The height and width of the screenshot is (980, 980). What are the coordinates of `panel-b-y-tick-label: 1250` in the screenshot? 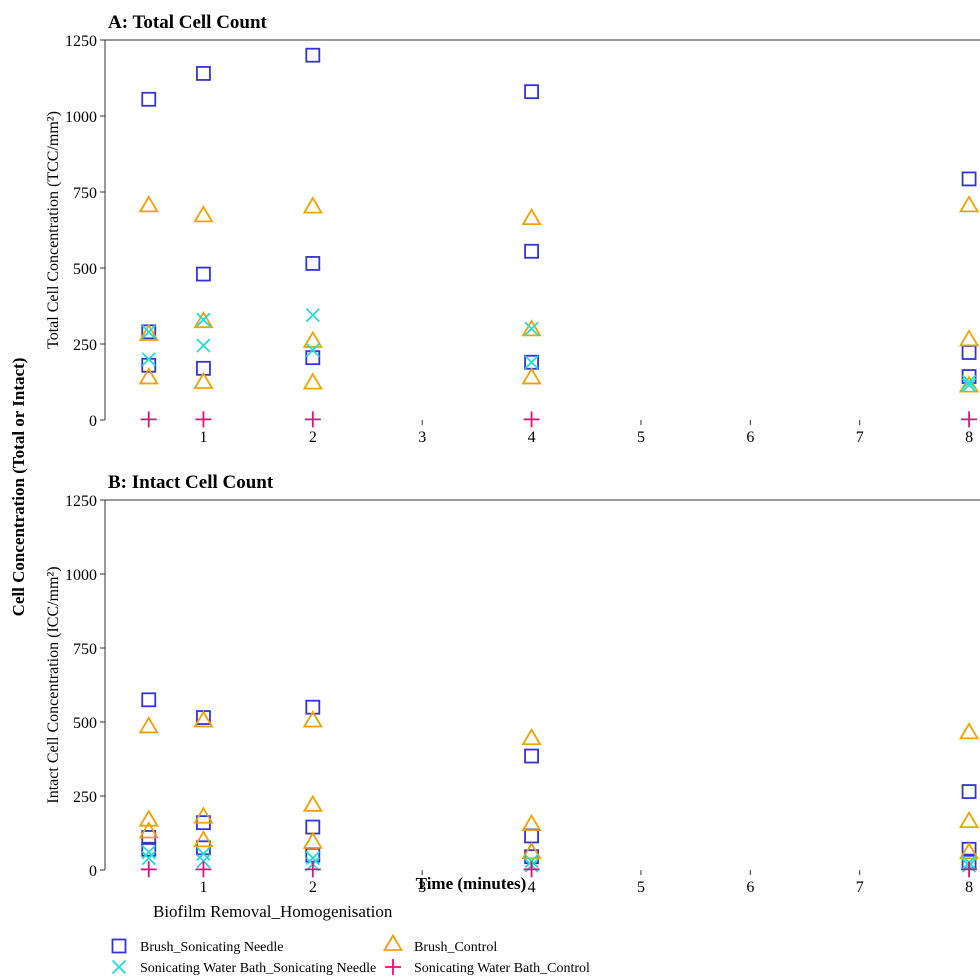 It's located at (81, 501).